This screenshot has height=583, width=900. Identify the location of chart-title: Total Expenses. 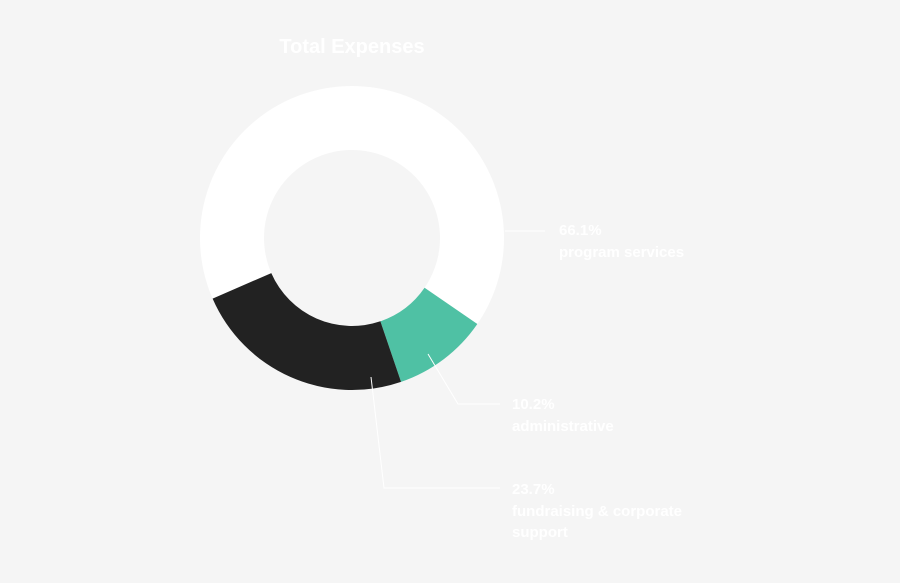
(352, 47).